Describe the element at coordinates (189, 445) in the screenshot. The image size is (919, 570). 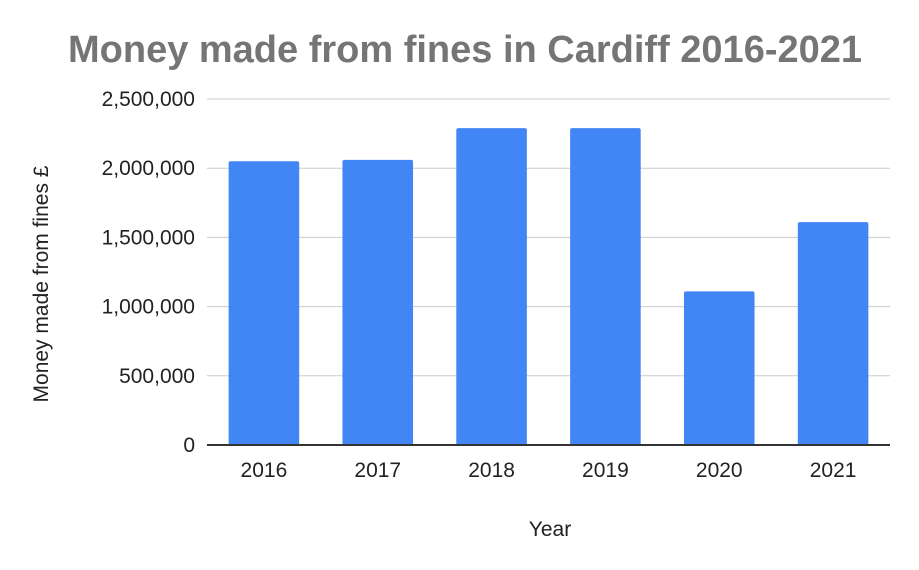
I see `y-tick-label: 0` at that location.